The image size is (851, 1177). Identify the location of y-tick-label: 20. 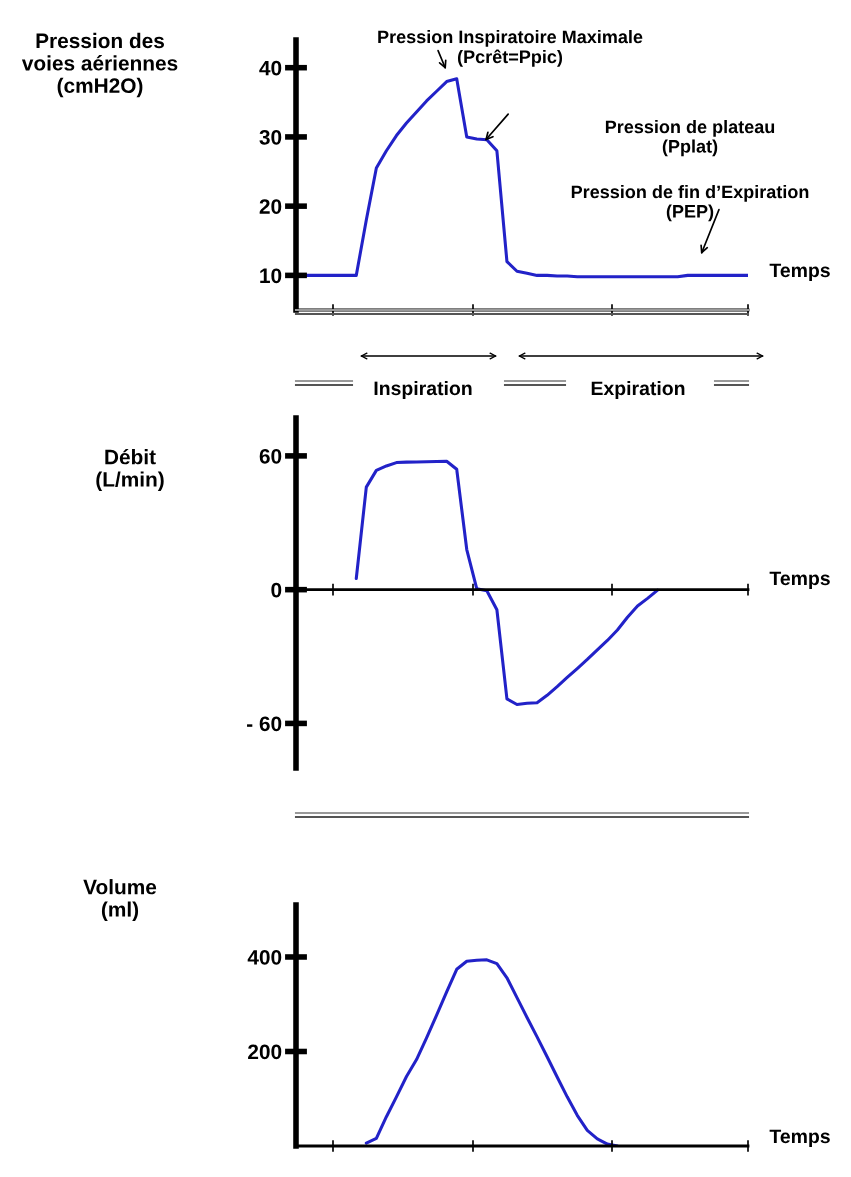
(270, 206).